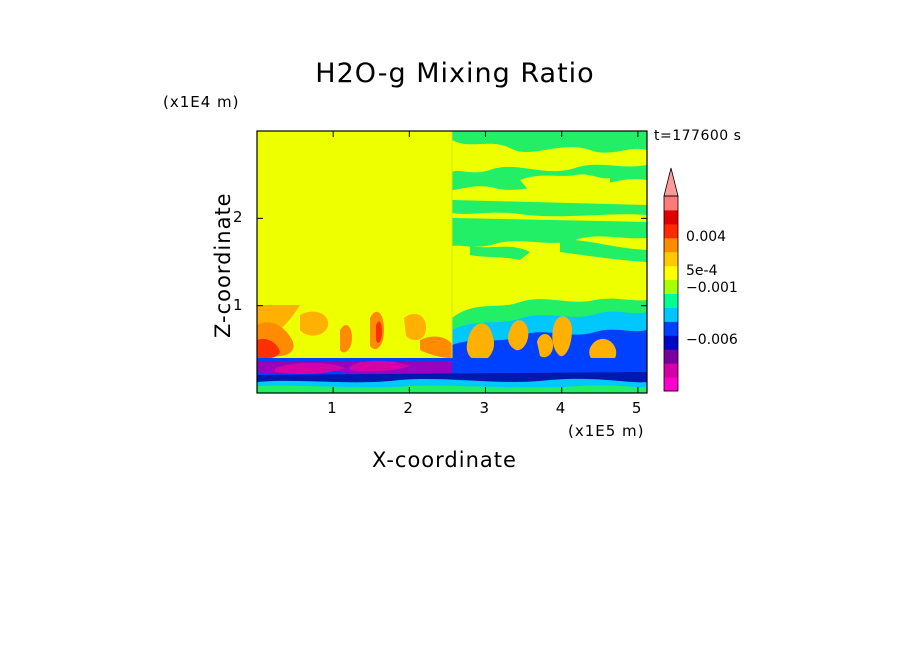 The height and width of the screenshot is (654, 904). Describe the element at coordinates (712, 340) in the screenshot. I see `colorbar-label: −0.006` at that location.